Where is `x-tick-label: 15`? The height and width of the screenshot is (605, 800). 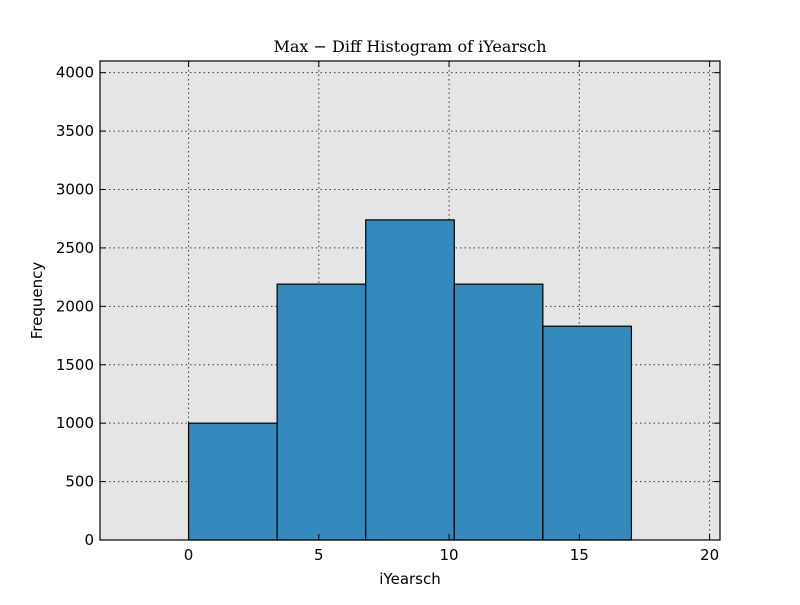
x-tick-label: 15 is located at coordinates (579, 555).